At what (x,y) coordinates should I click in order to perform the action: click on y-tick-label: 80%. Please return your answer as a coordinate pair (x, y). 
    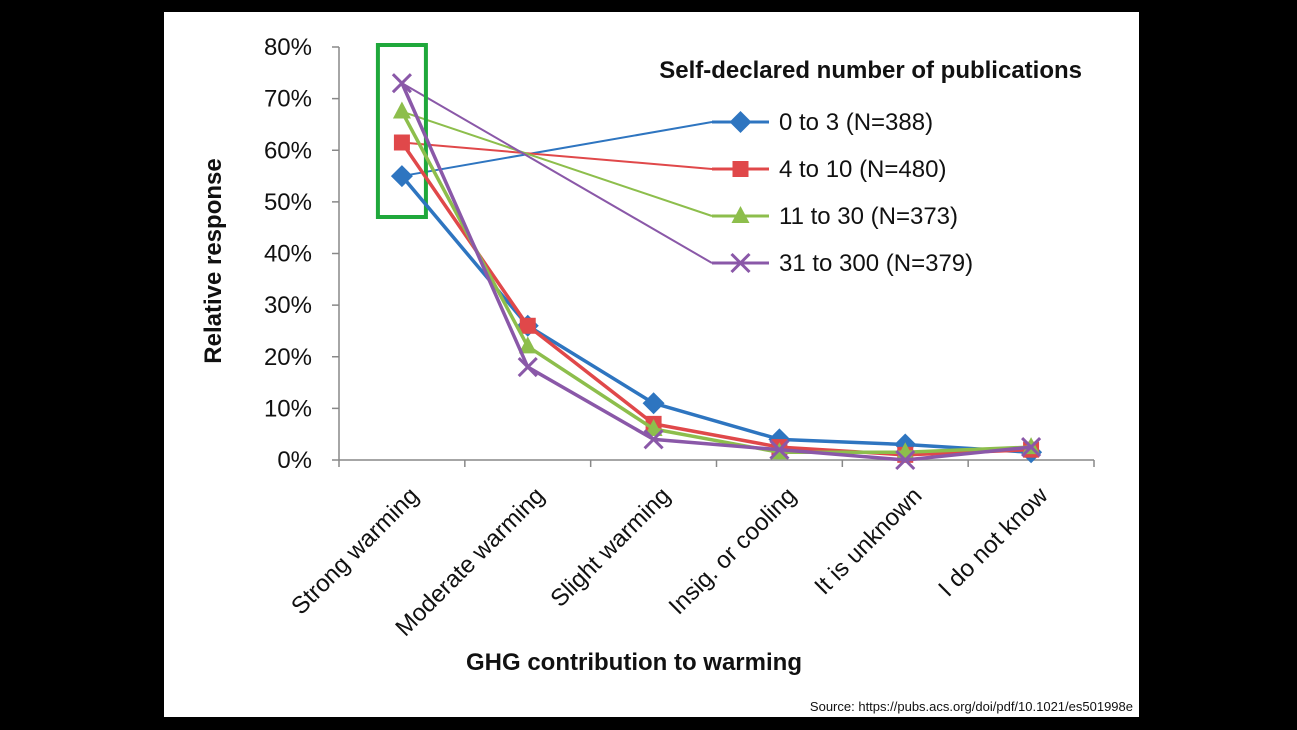
    Looking at the image, I should click on (288, 47).